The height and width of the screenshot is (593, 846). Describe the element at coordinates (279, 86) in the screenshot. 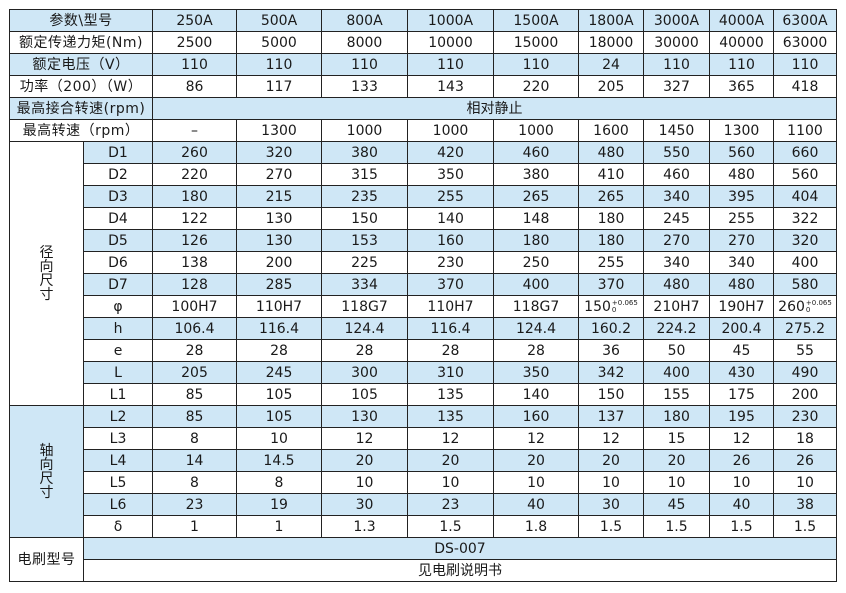

I see `value-cell: 117` at that location.